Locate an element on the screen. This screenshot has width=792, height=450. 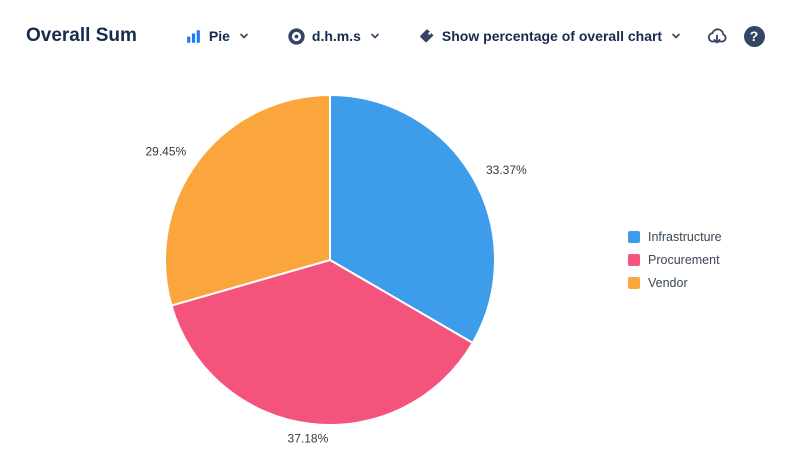
percentage-option-value: Show percentage of overall chart is located at coordinates (552, 36).